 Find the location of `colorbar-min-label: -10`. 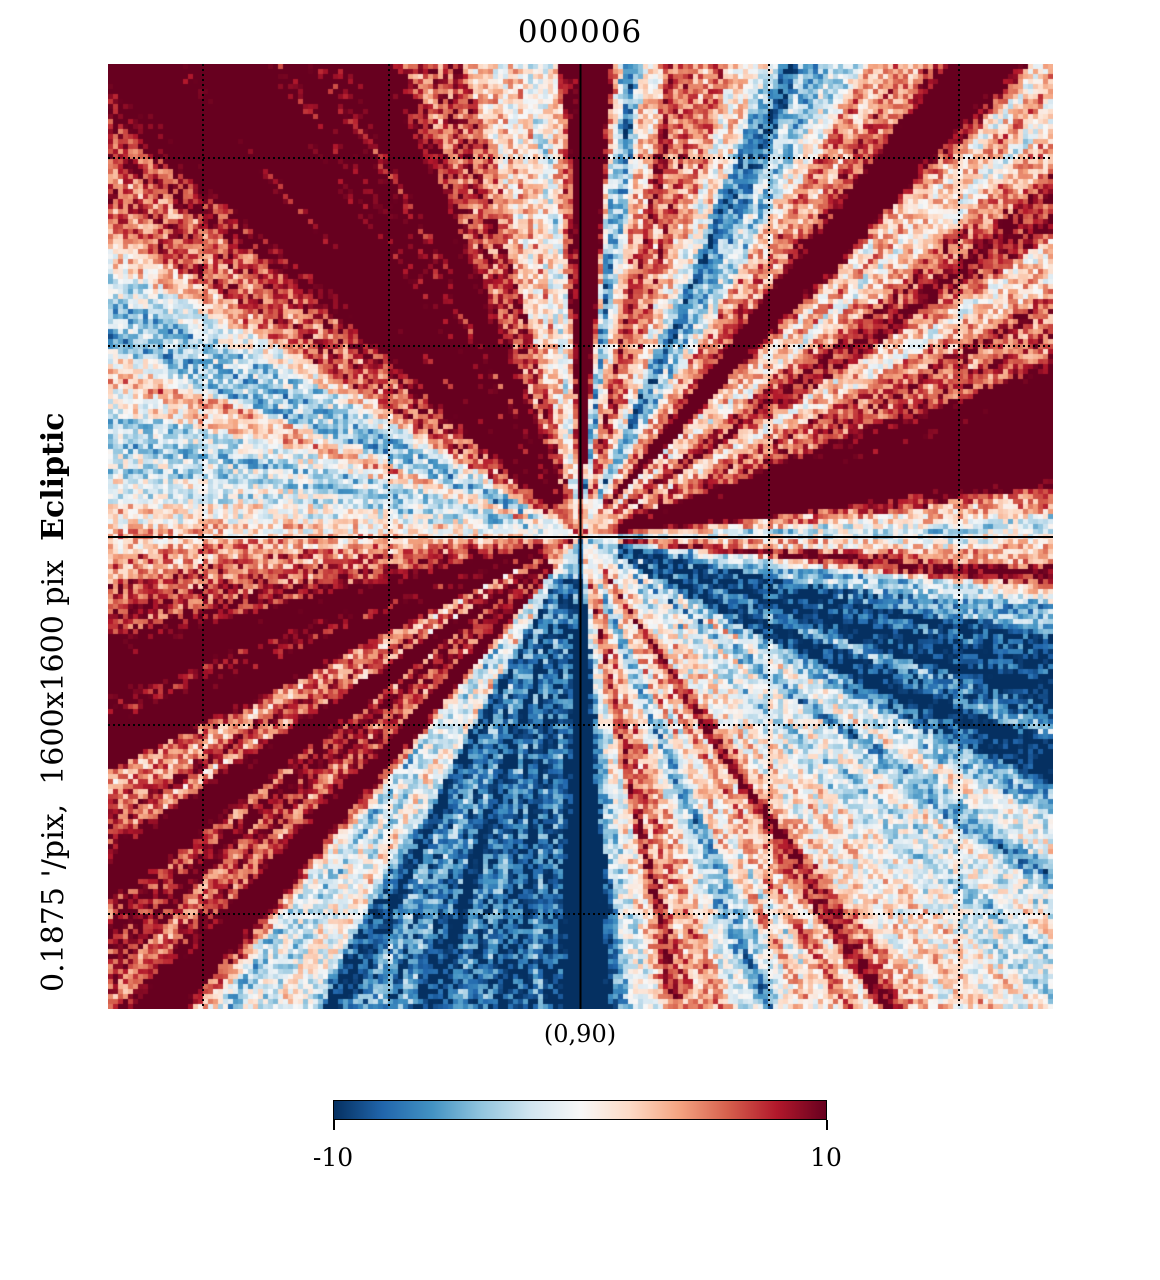

colorbar-min-label: -10 is located at coordinates (333, 1157).